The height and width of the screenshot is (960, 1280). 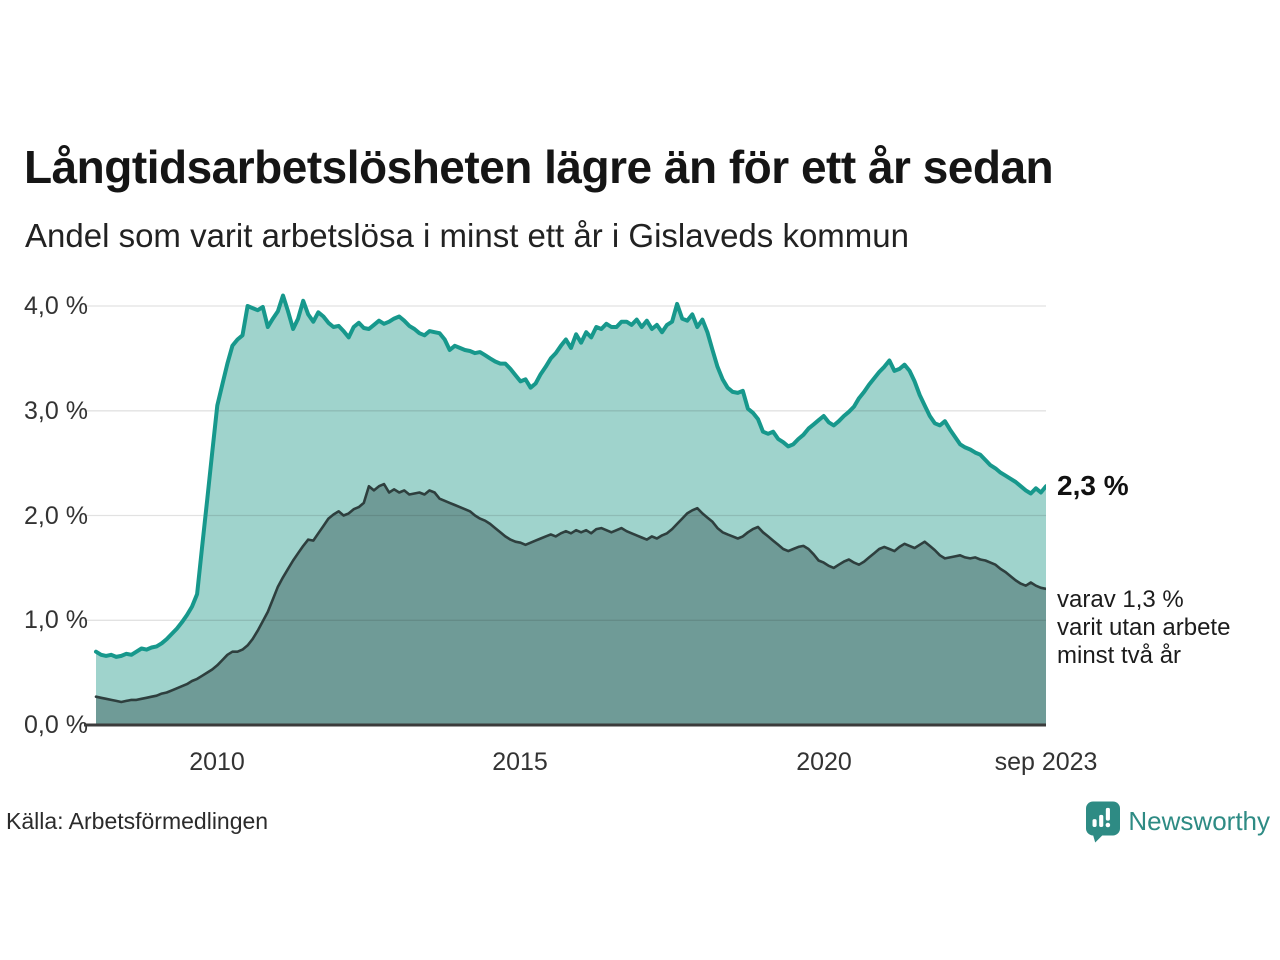 What do you see at coordinates (137, 821) in the screenshot?
I see `source-credit: Källa: Arbetsförmedlingen` at bounding box center [137, 821].